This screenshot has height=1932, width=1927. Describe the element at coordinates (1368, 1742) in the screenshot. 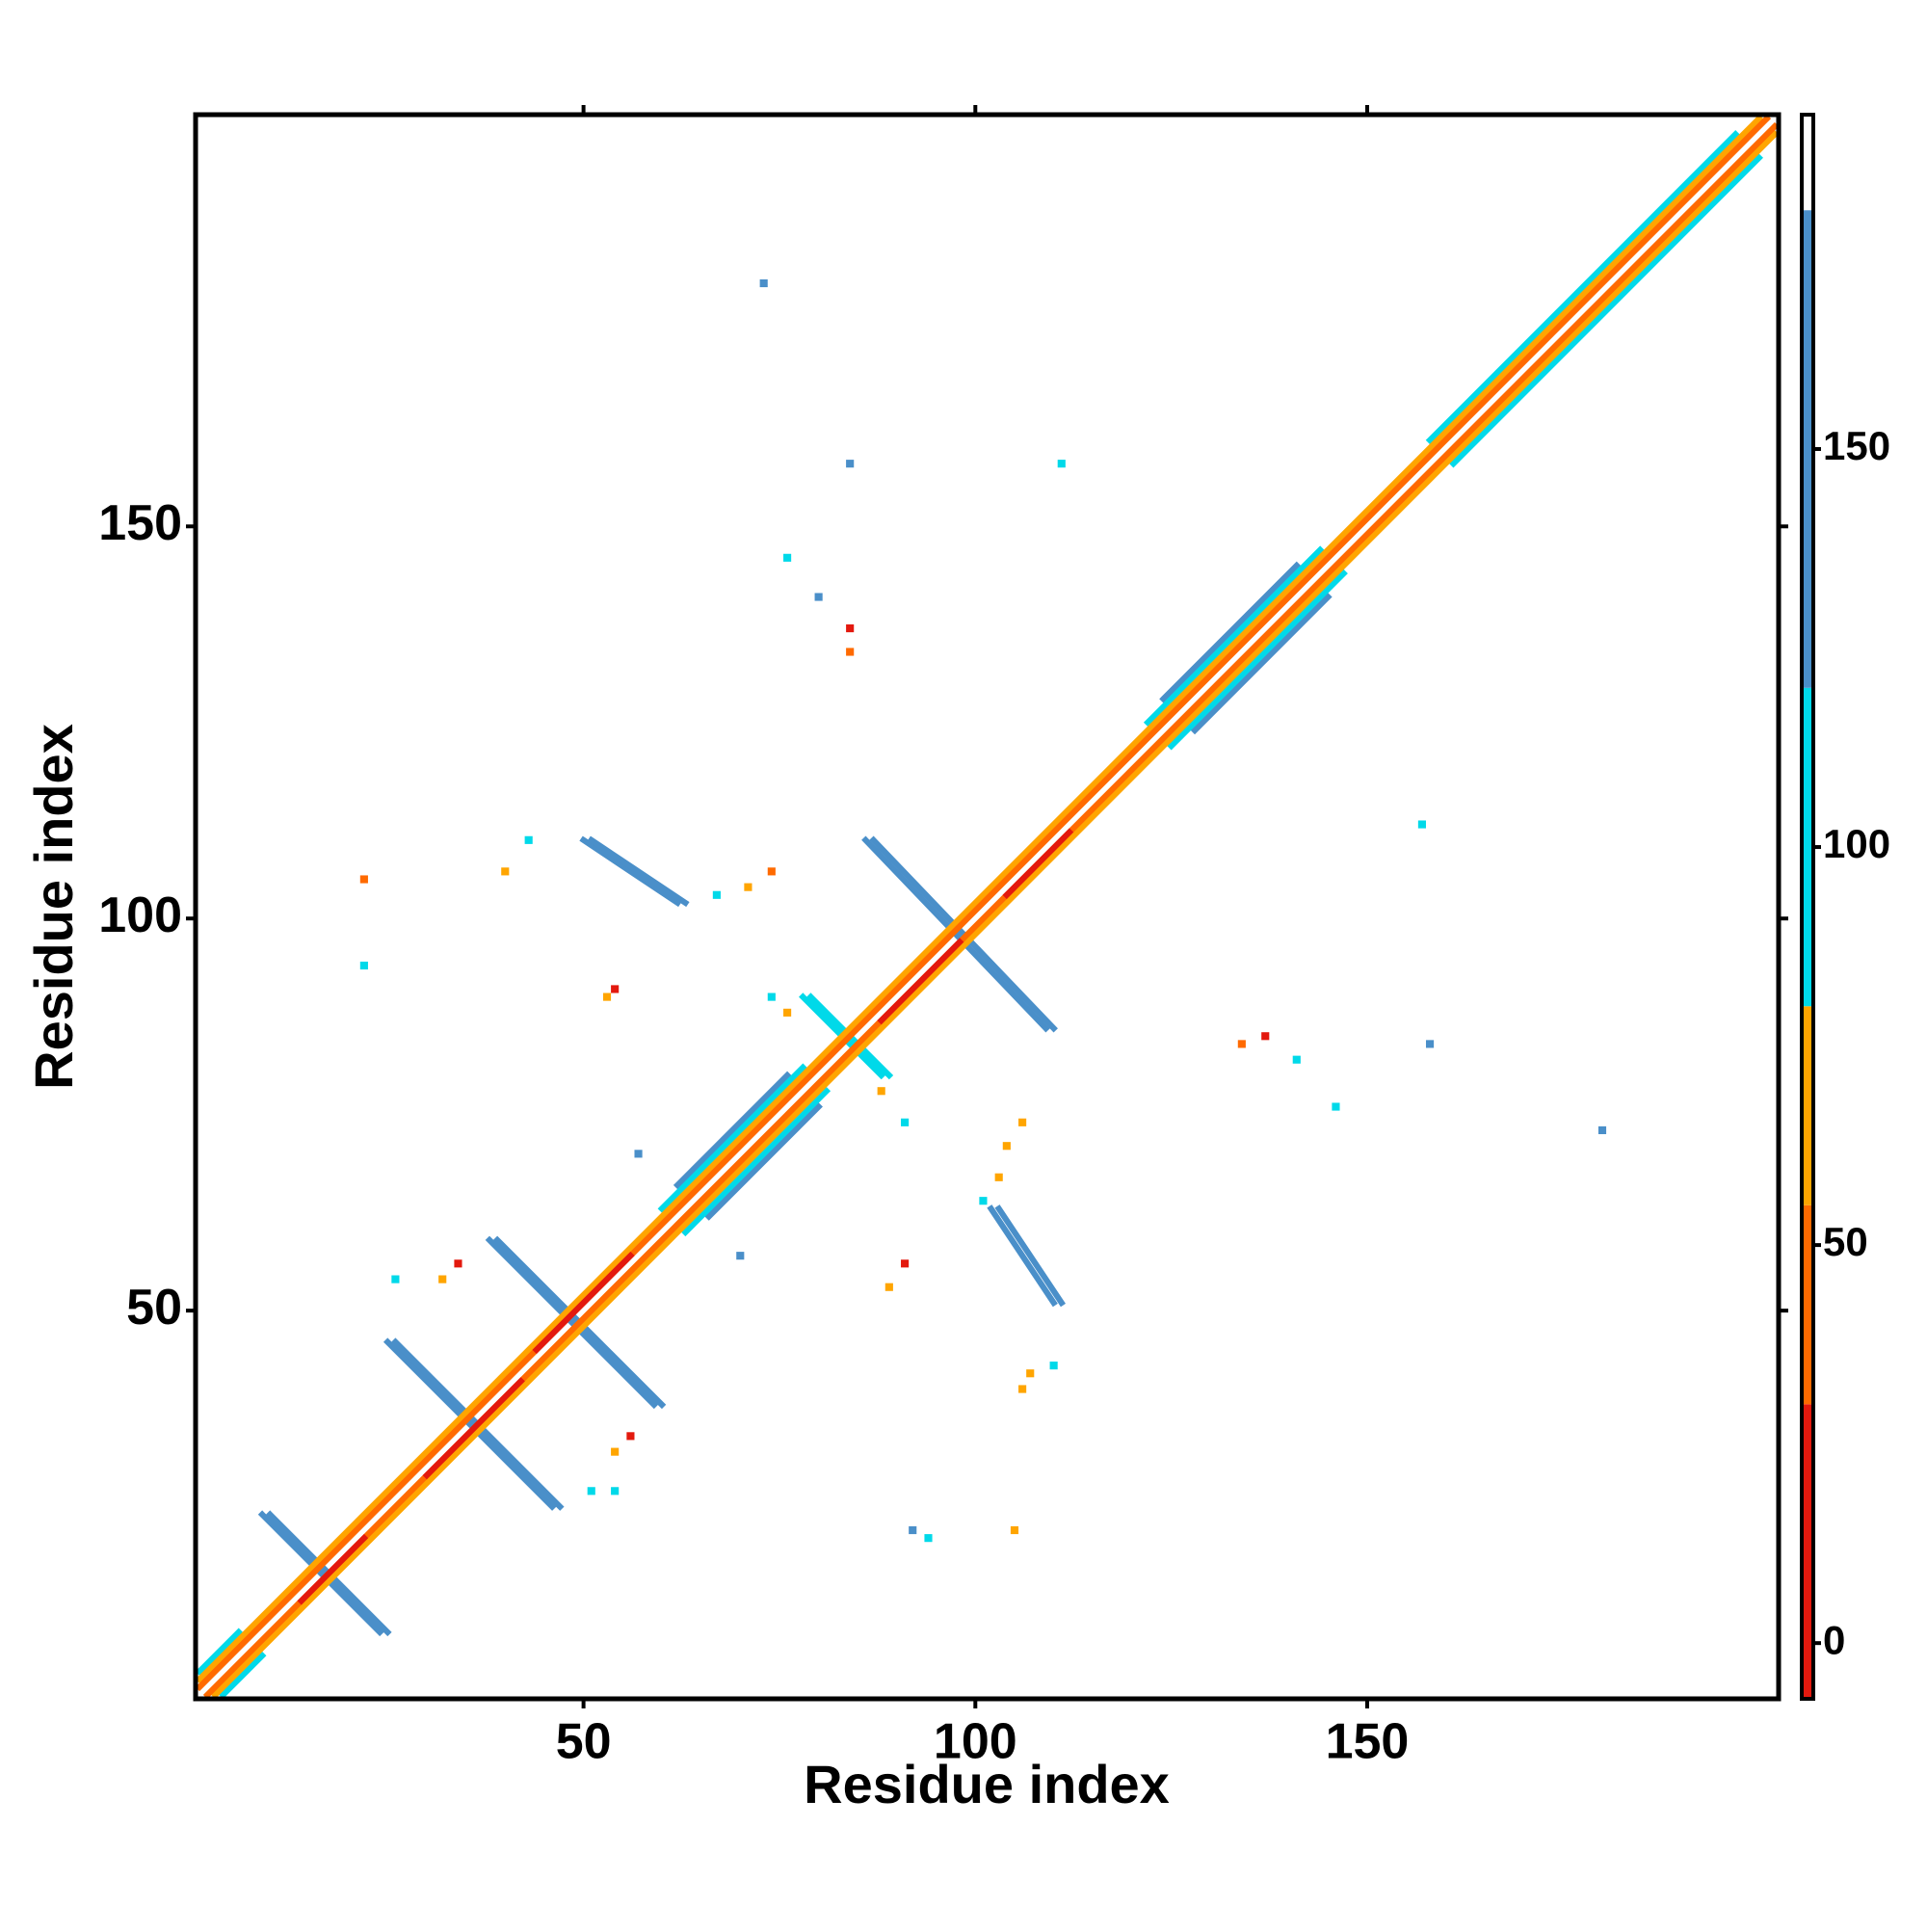

I see `x-tick-label: 150` at that location.